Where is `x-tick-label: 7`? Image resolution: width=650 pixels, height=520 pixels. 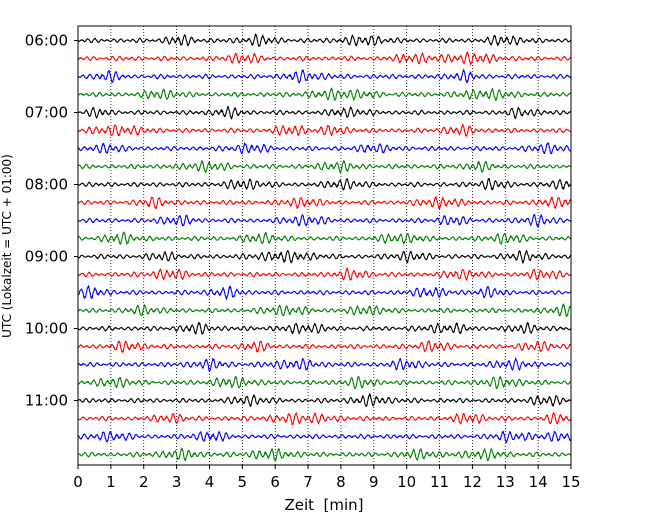 x-tick-label: 7 is located at coordinates (308, 482).